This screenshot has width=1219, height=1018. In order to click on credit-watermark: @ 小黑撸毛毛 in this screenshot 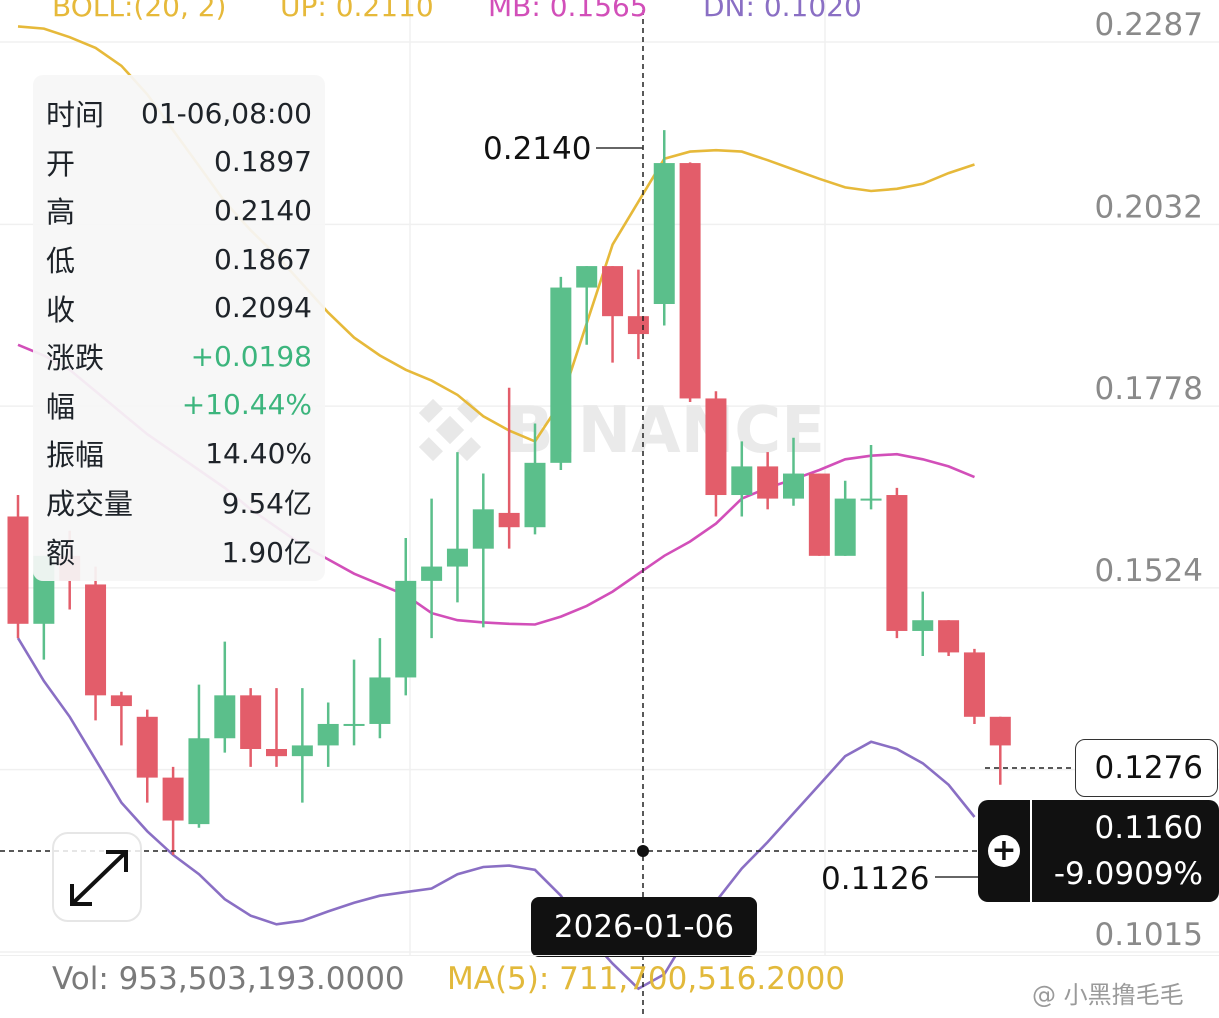, I will do `click(1108, 995)`.